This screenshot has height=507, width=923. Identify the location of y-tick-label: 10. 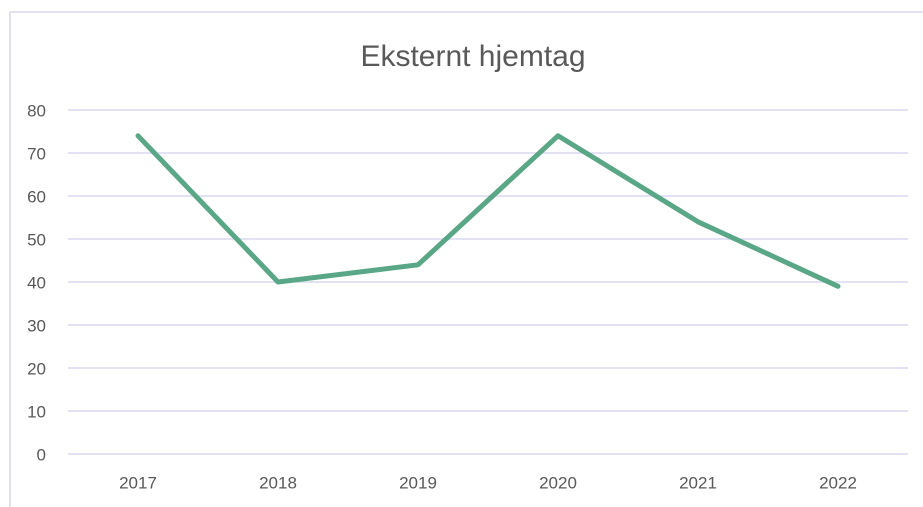
(36, 411).